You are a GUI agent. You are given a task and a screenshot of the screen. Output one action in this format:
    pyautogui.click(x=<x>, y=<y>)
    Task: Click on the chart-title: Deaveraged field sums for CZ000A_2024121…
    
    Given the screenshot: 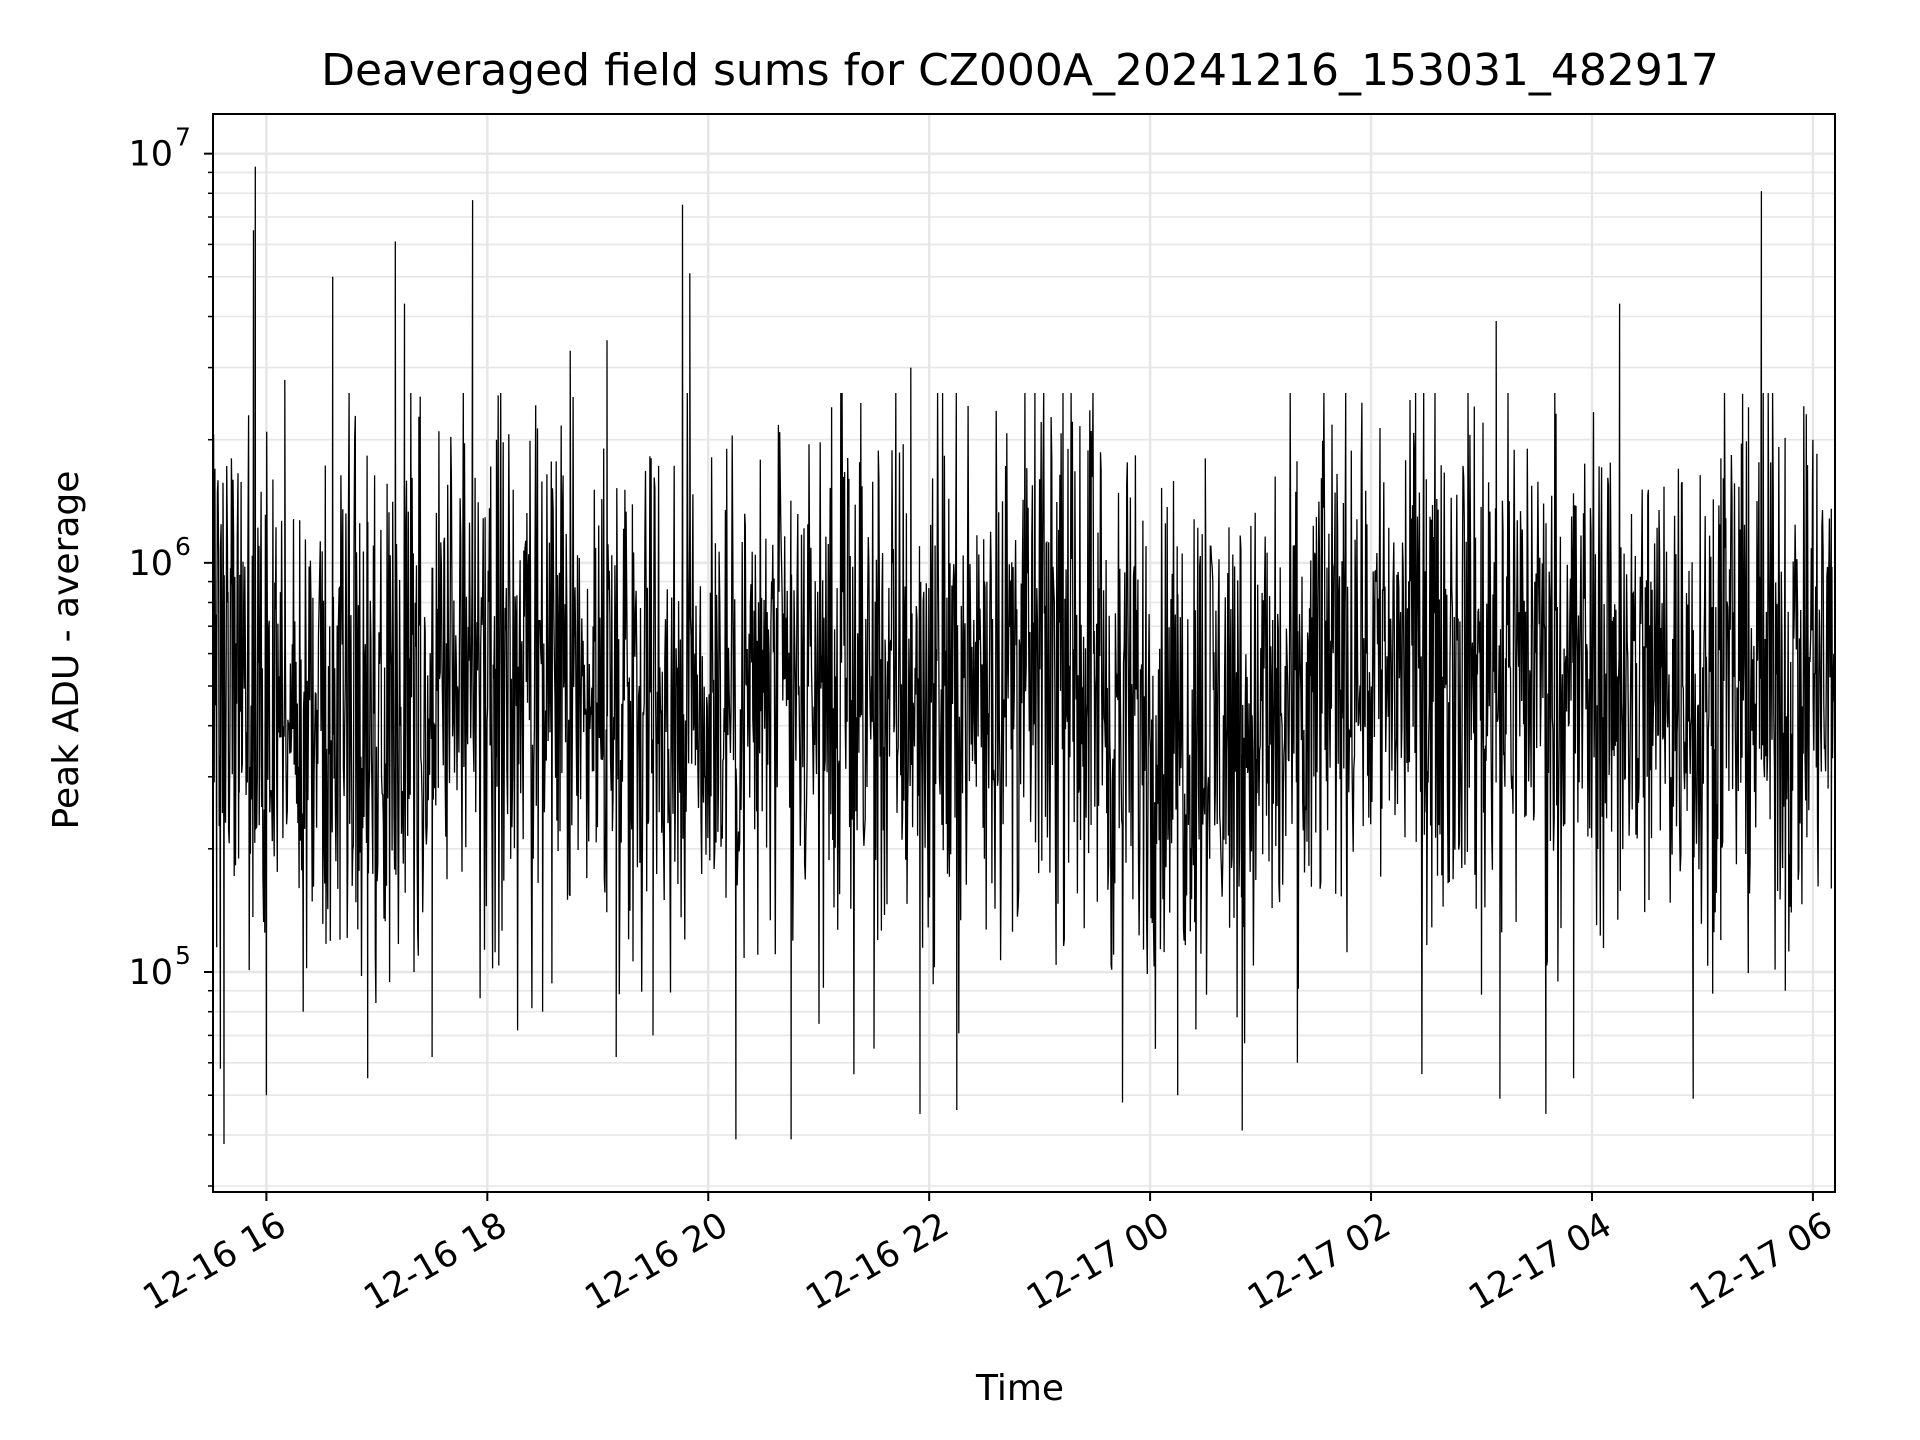 What is the action you would take?
    pyautogui.click(x=1020, y=70)
    